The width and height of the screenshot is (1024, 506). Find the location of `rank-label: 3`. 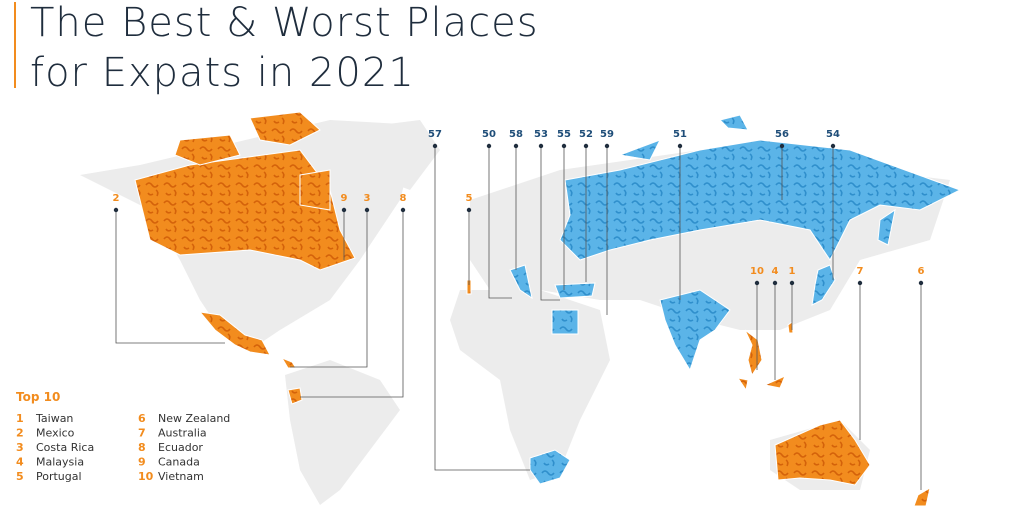

rank-label: 3 is located at coordinates (367, 198).